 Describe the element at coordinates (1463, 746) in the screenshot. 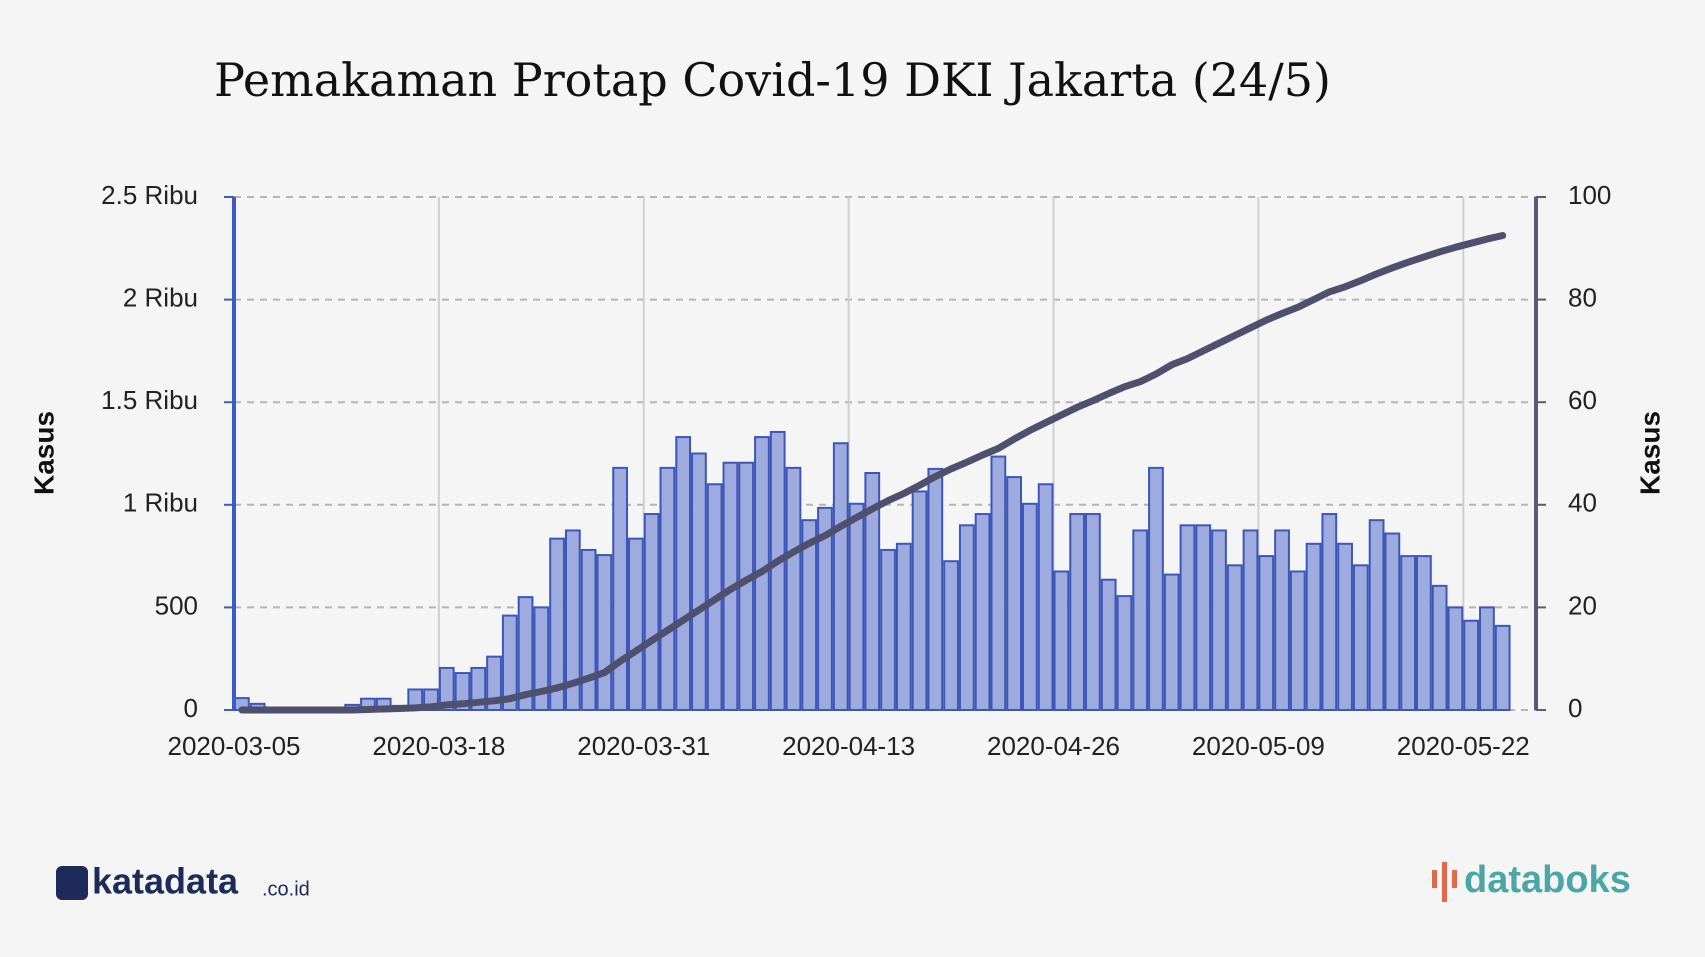

I see `x-tick-label: 2020-05-22` at that location.